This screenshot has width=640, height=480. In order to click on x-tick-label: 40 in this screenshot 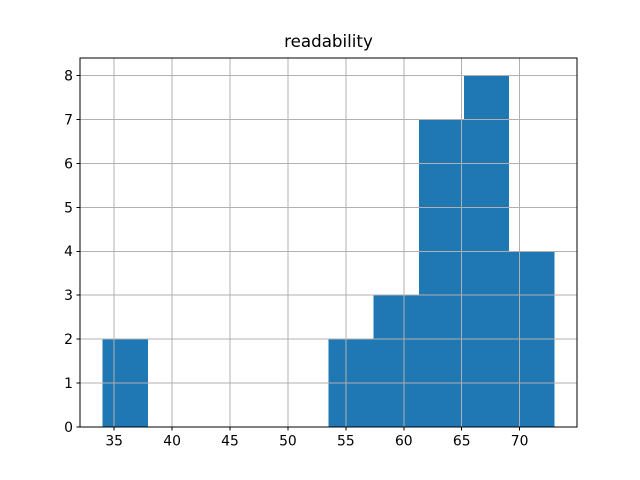, I will do `click(172, 442)`.